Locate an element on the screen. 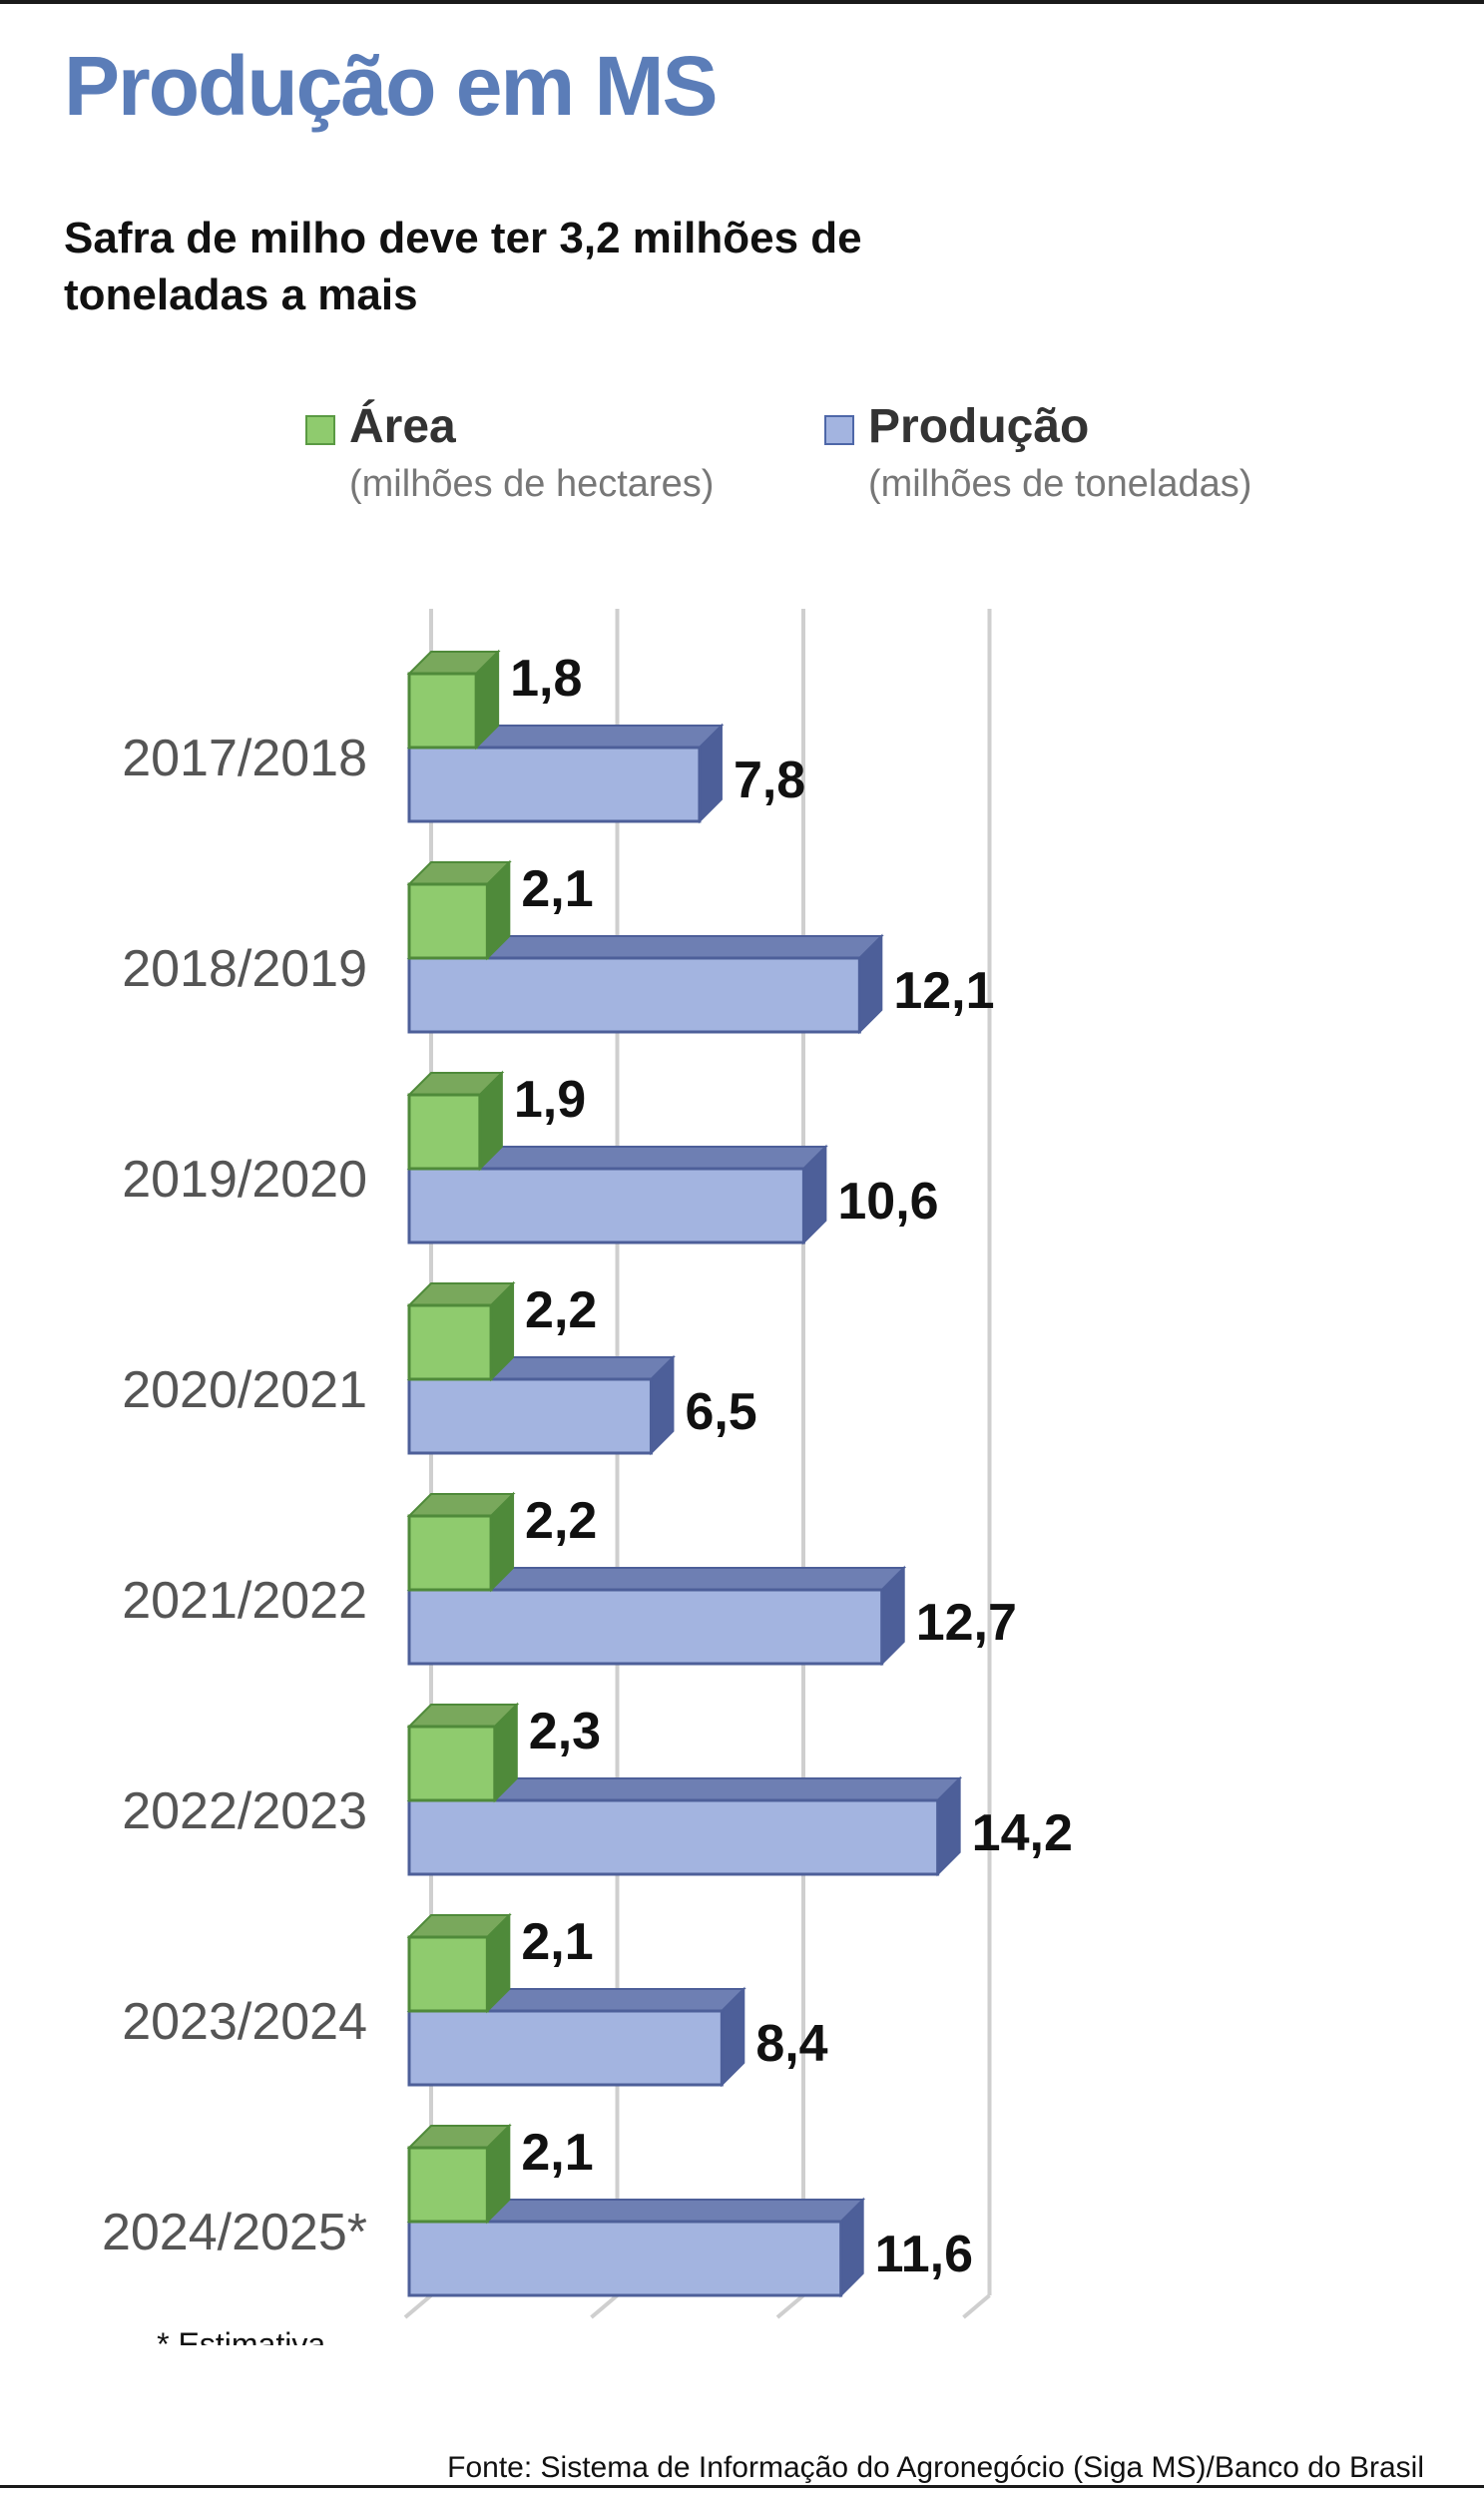 Image resolution: width=1484 pixels, height=2495 pixels. area-swatch-icon is located at coordinates (320, 430).